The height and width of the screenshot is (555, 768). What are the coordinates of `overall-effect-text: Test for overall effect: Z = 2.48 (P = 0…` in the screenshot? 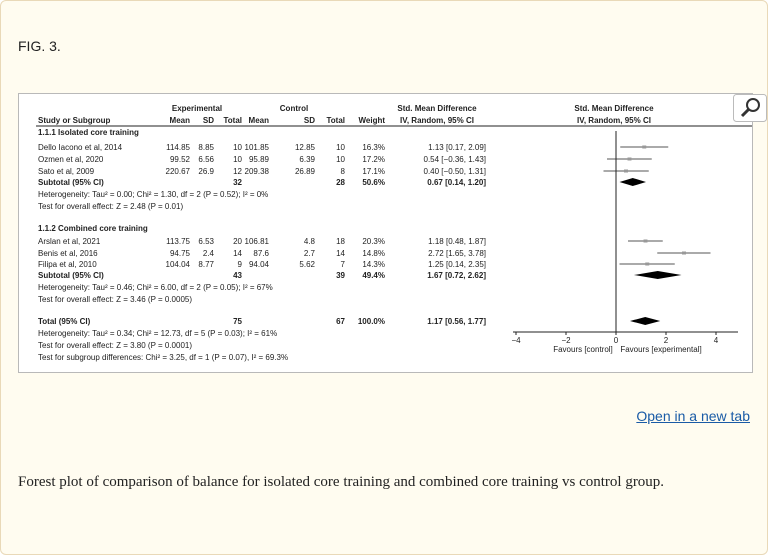 It's located at (110, 206).